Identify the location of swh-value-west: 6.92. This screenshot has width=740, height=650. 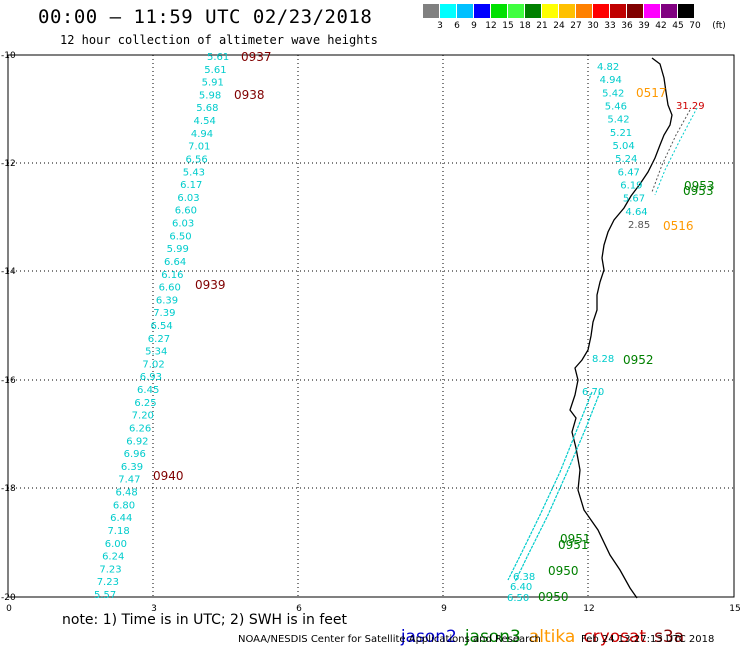
(137, 441).